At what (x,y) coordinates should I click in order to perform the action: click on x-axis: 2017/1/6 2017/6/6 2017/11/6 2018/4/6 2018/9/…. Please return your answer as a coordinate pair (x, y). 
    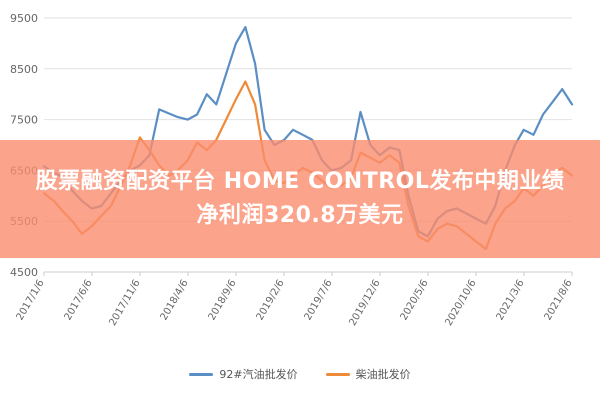
    Looking at the image, I should click on (295, 299).